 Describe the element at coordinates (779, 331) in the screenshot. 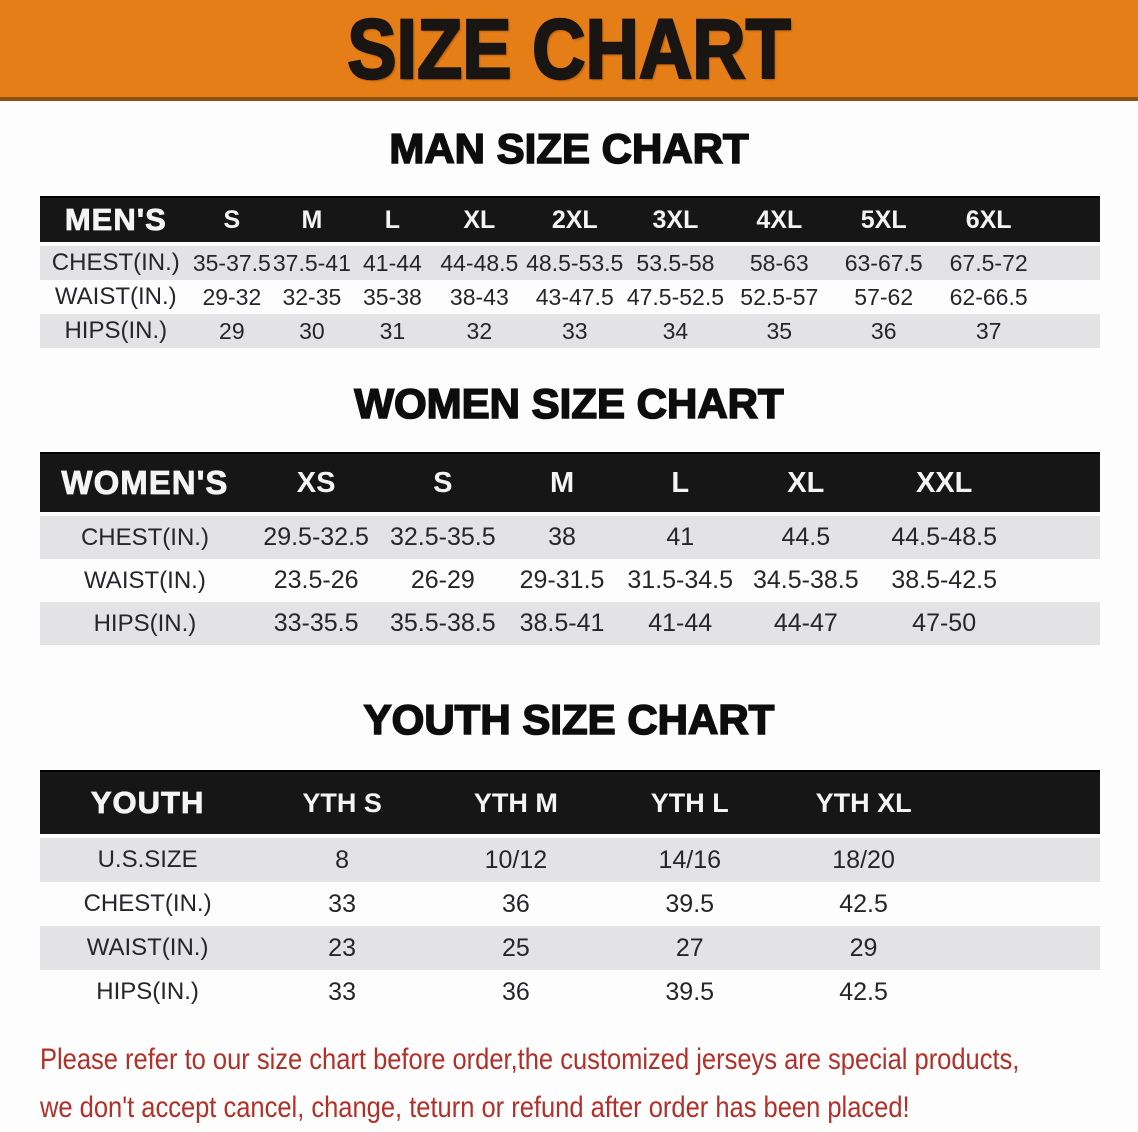

I see `size-cell: 35` at that location.